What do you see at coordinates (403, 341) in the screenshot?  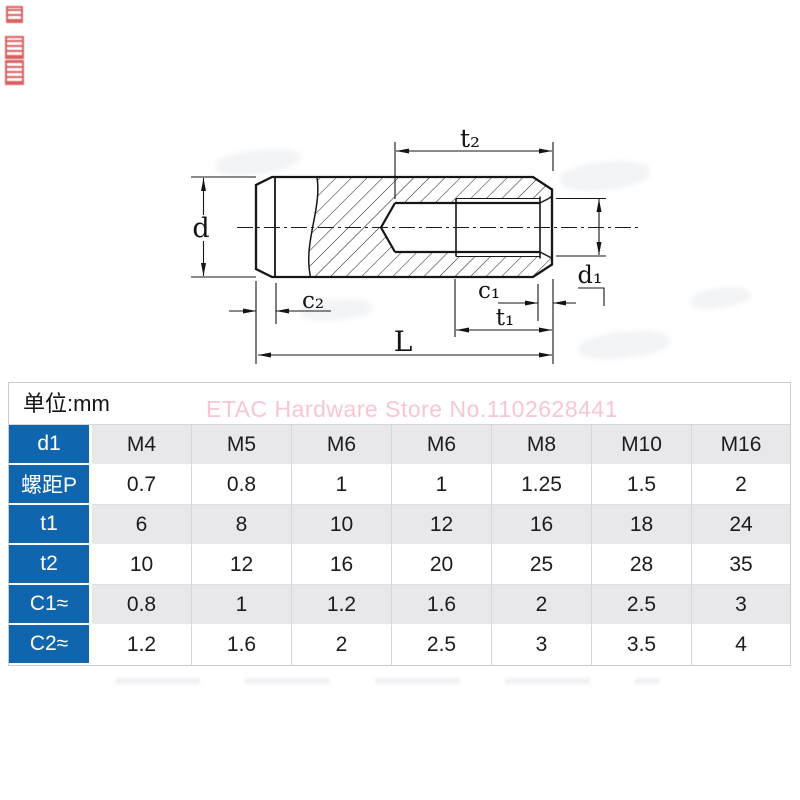 I see `dim-label-L: L` at bounding box center [403, 341].